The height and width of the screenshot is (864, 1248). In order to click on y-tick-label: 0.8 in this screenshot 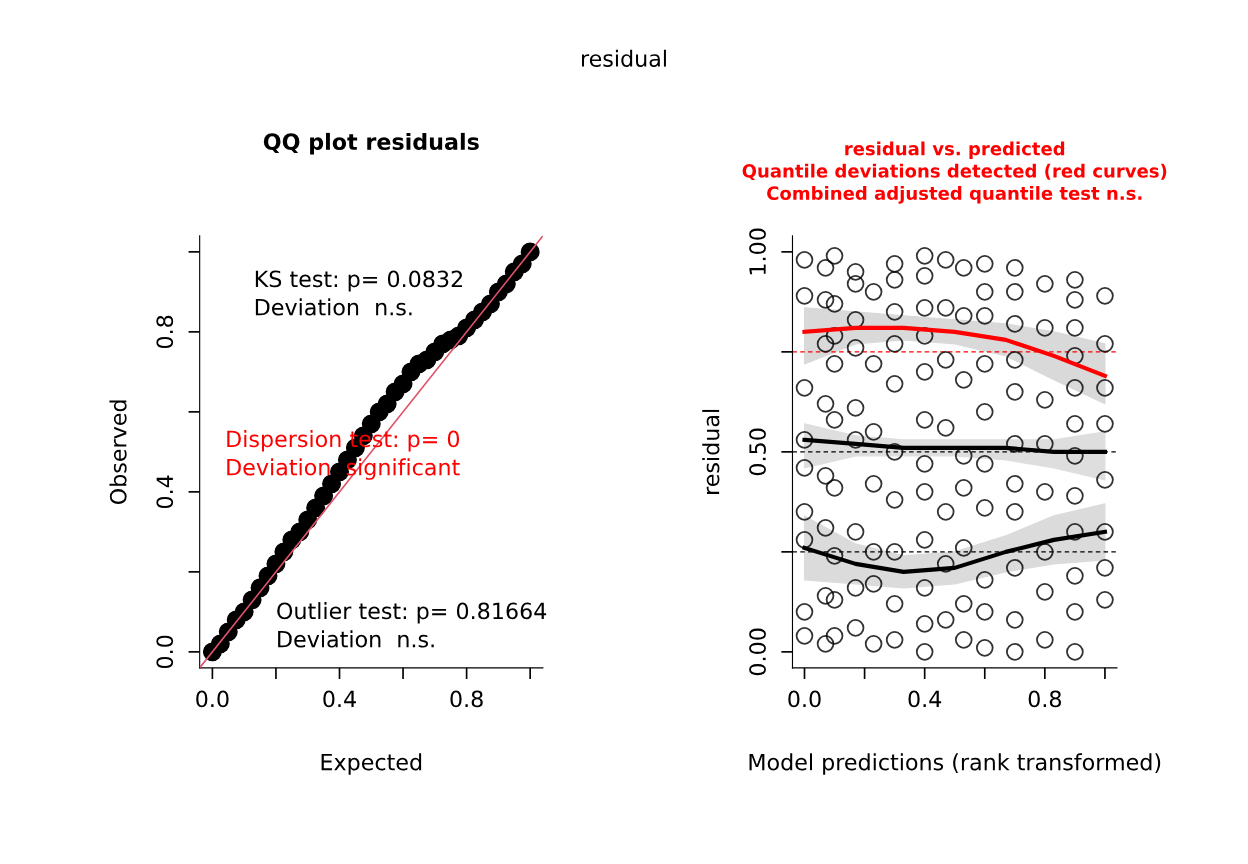, I will do `click(165, 332)`.